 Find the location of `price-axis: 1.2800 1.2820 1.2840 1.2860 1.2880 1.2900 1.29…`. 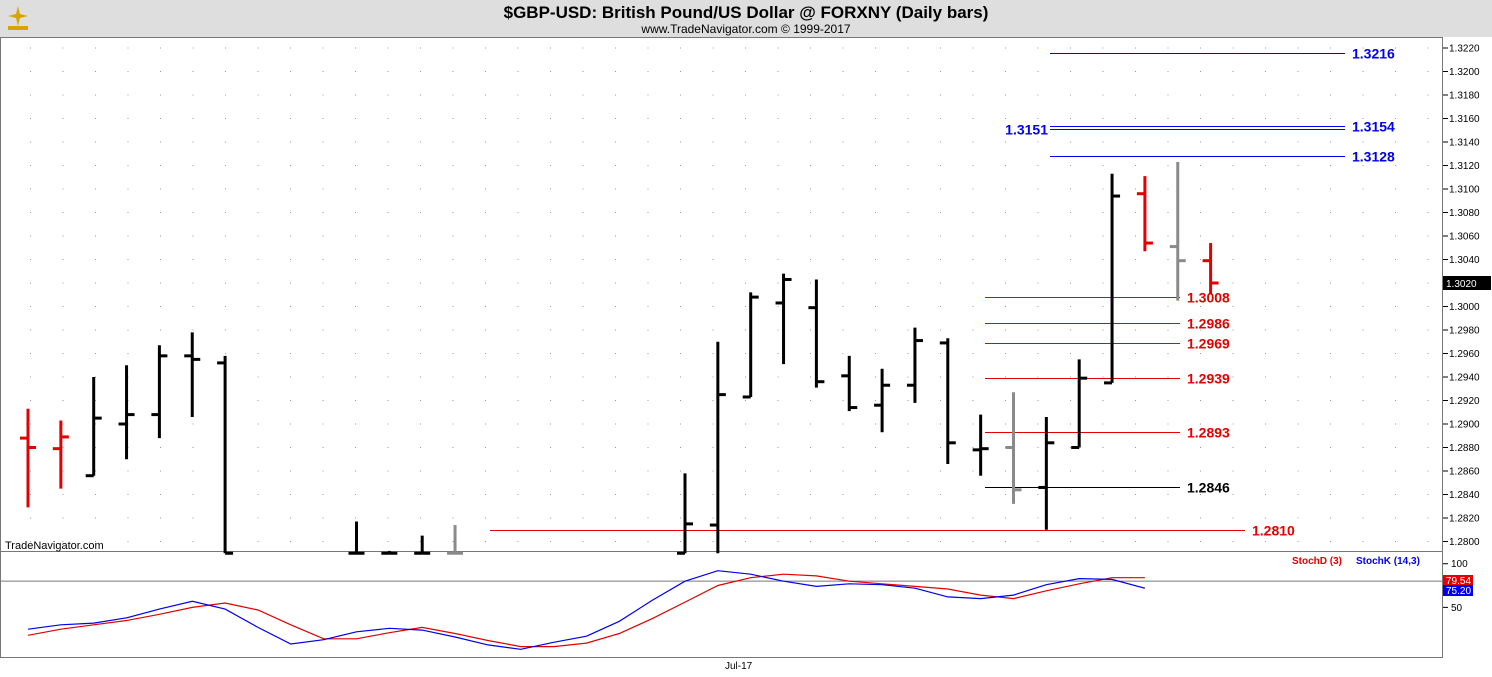

price-axis: 1.2800 1.2820 1.2840 1.2860 1.2880 1.2900 1.29… is located at coordinates (1467, 296).